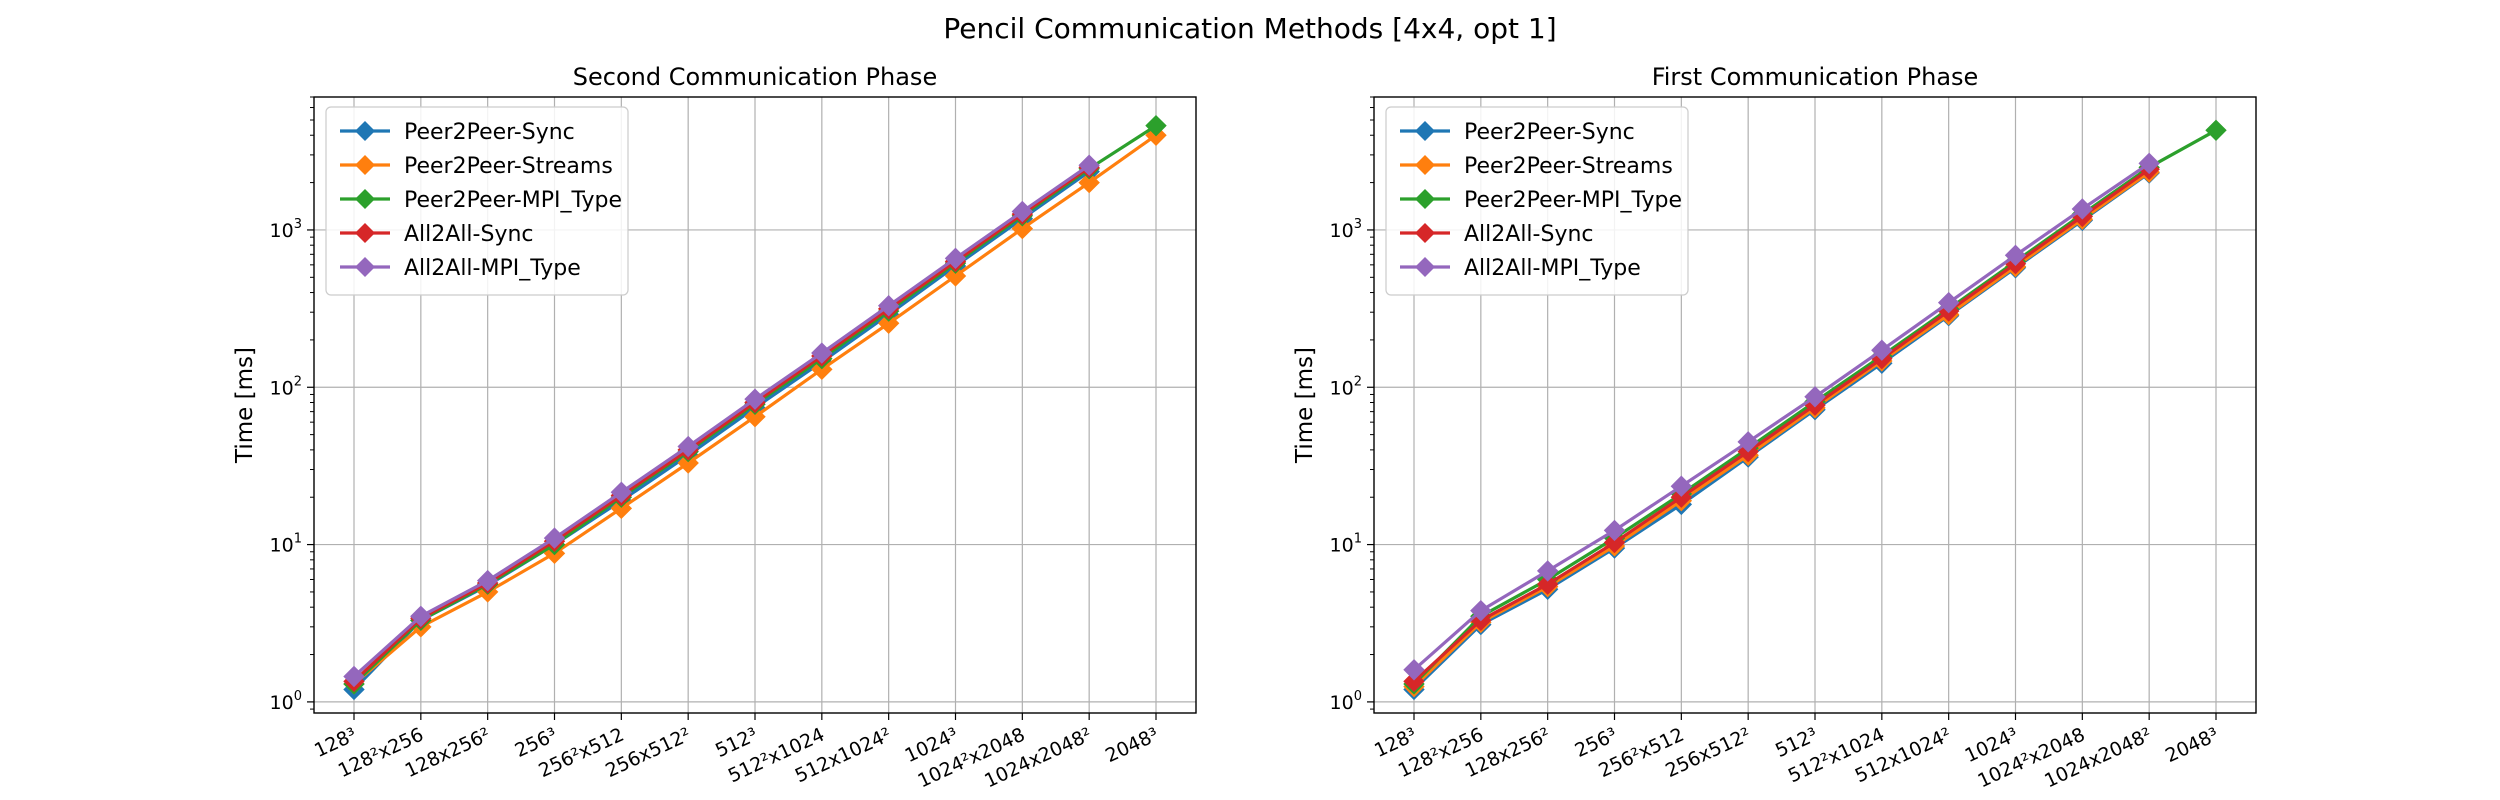 The height and width of the screenshot is (800, 2500). I want to click on chart-title: Second Communication Phase, so click(755, 77).